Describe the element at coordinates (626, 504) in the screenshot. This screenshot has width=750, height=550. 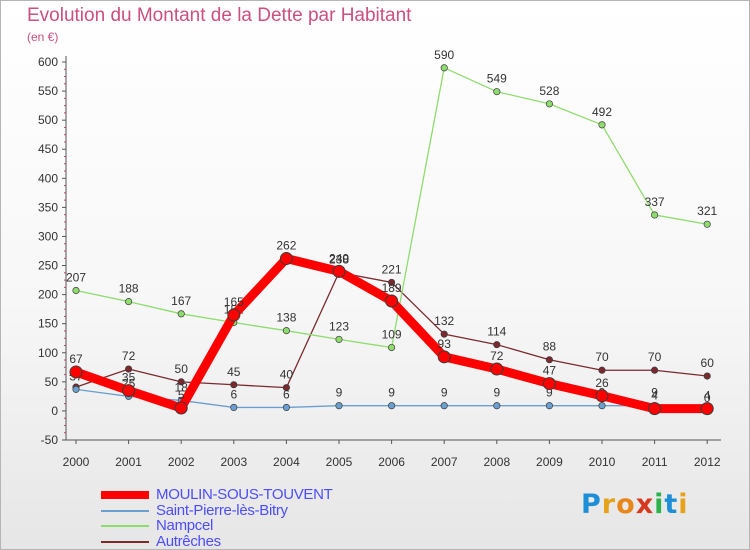
I see `logo-letter: o` at that location.